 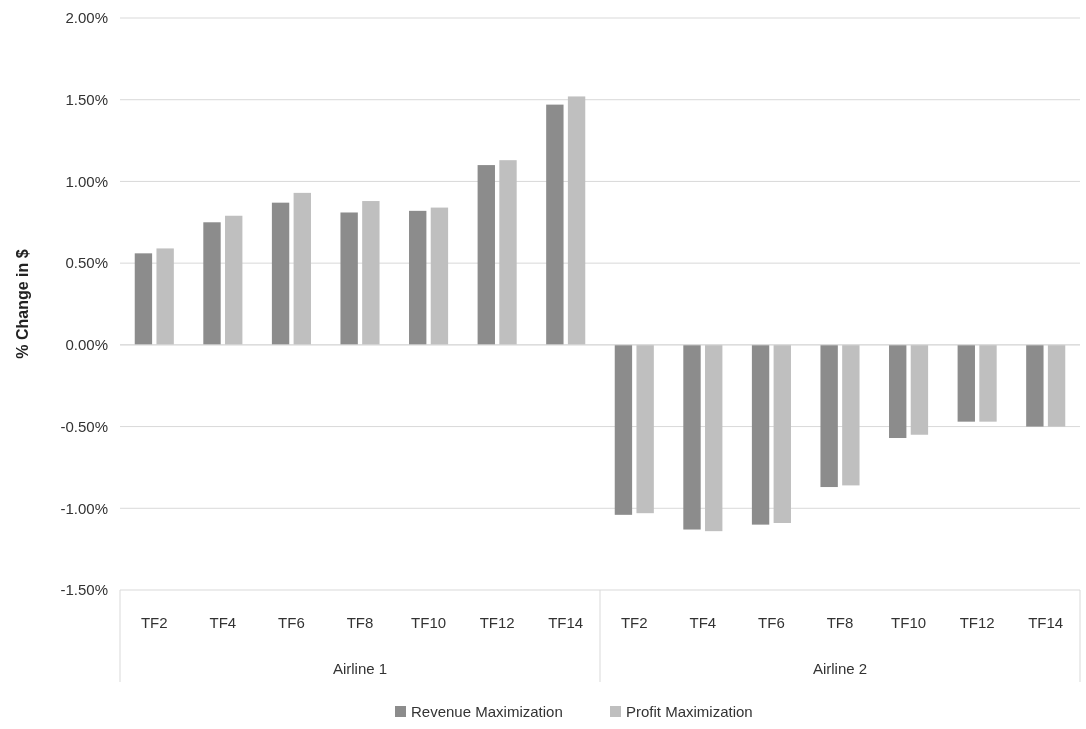 What do you see at coordinates (84, 426) in the screenshot?
I see `y-tick-label: -0.50%` at bounding box center [84, 426].